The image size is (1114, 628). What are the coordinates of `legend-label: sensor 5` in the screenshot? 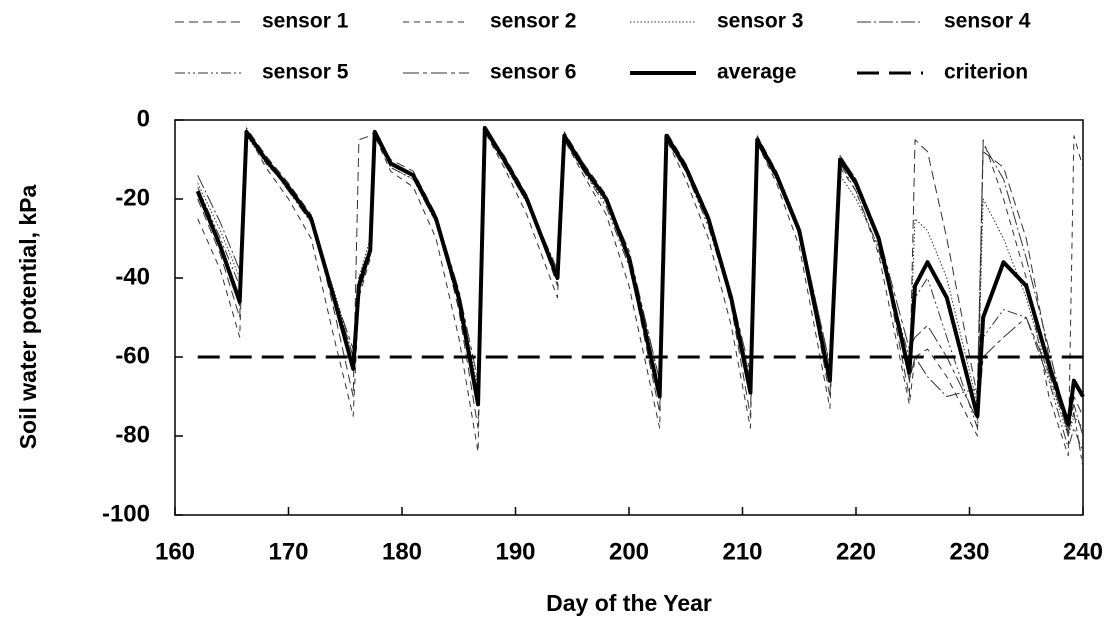 It's located at (305, 72).